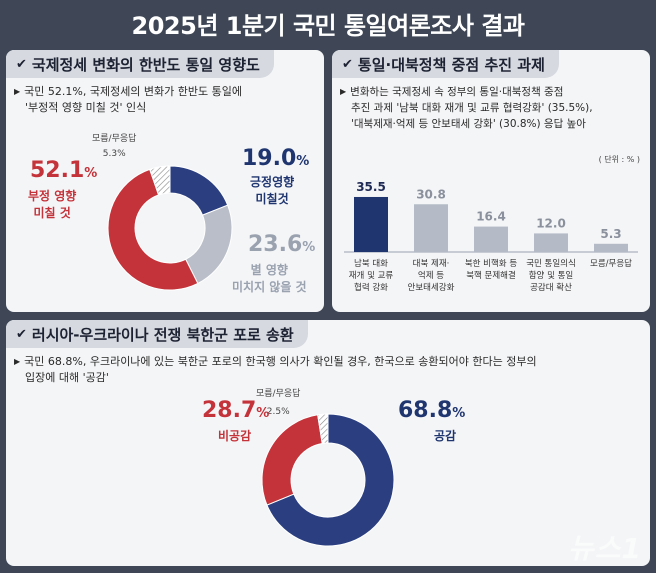 This screenshot has height=573, width=656. Describe the element at coordinates (269, 287) in the screenshot. I see `neutral-label-line: 미치지 않을 것` at that location.